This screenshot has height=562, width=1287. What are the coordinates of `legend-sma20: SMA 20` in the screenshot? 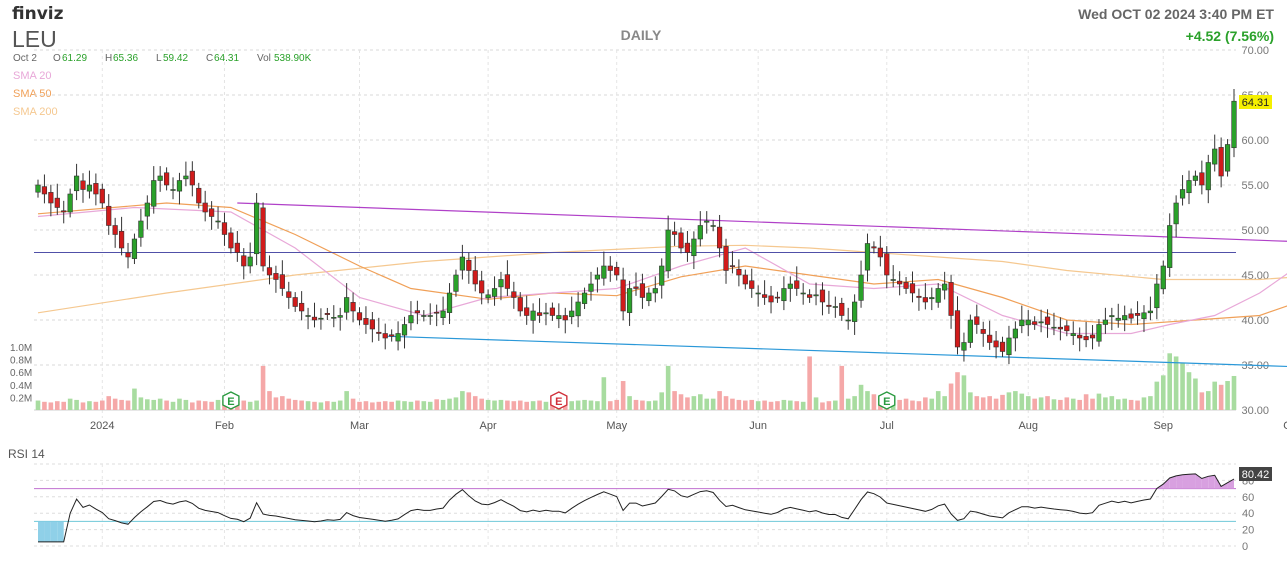 It's located at (32, 76).